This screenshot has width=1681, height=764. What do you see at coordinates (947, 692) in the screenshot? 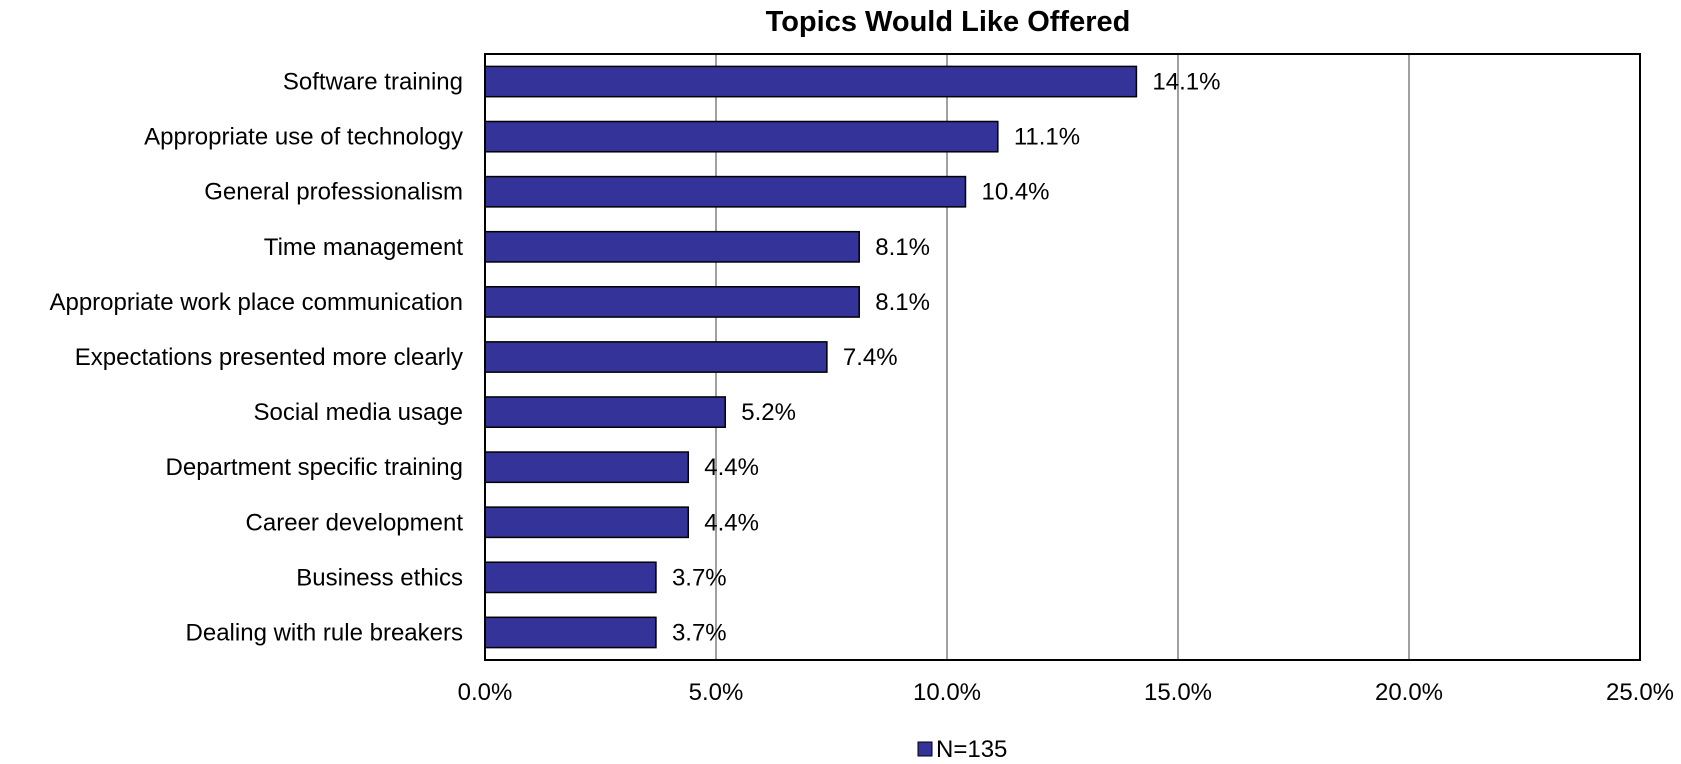
I see `x-tick-label: 10.0%` at bounding box center [947, 692].